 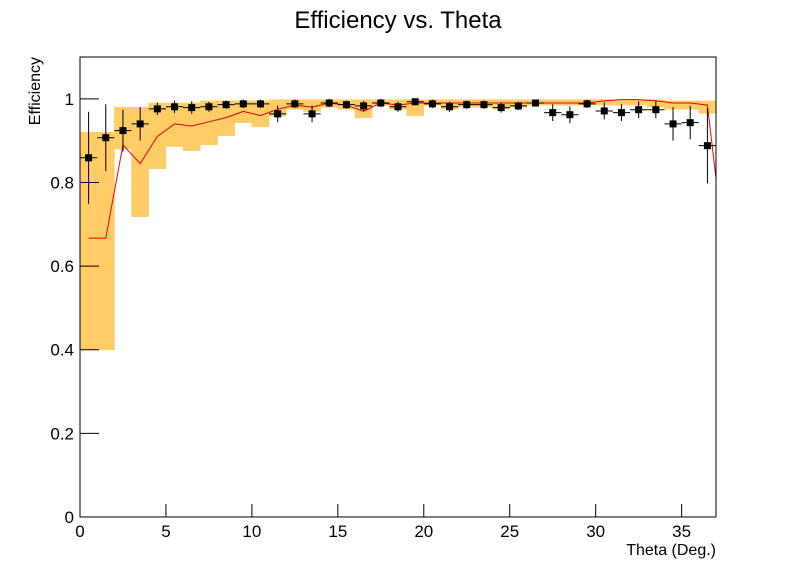 What do you see at coordinates (69, 517) in the screenshot?
I see `y-tick-label: 0` at bounding box center [69, 517].